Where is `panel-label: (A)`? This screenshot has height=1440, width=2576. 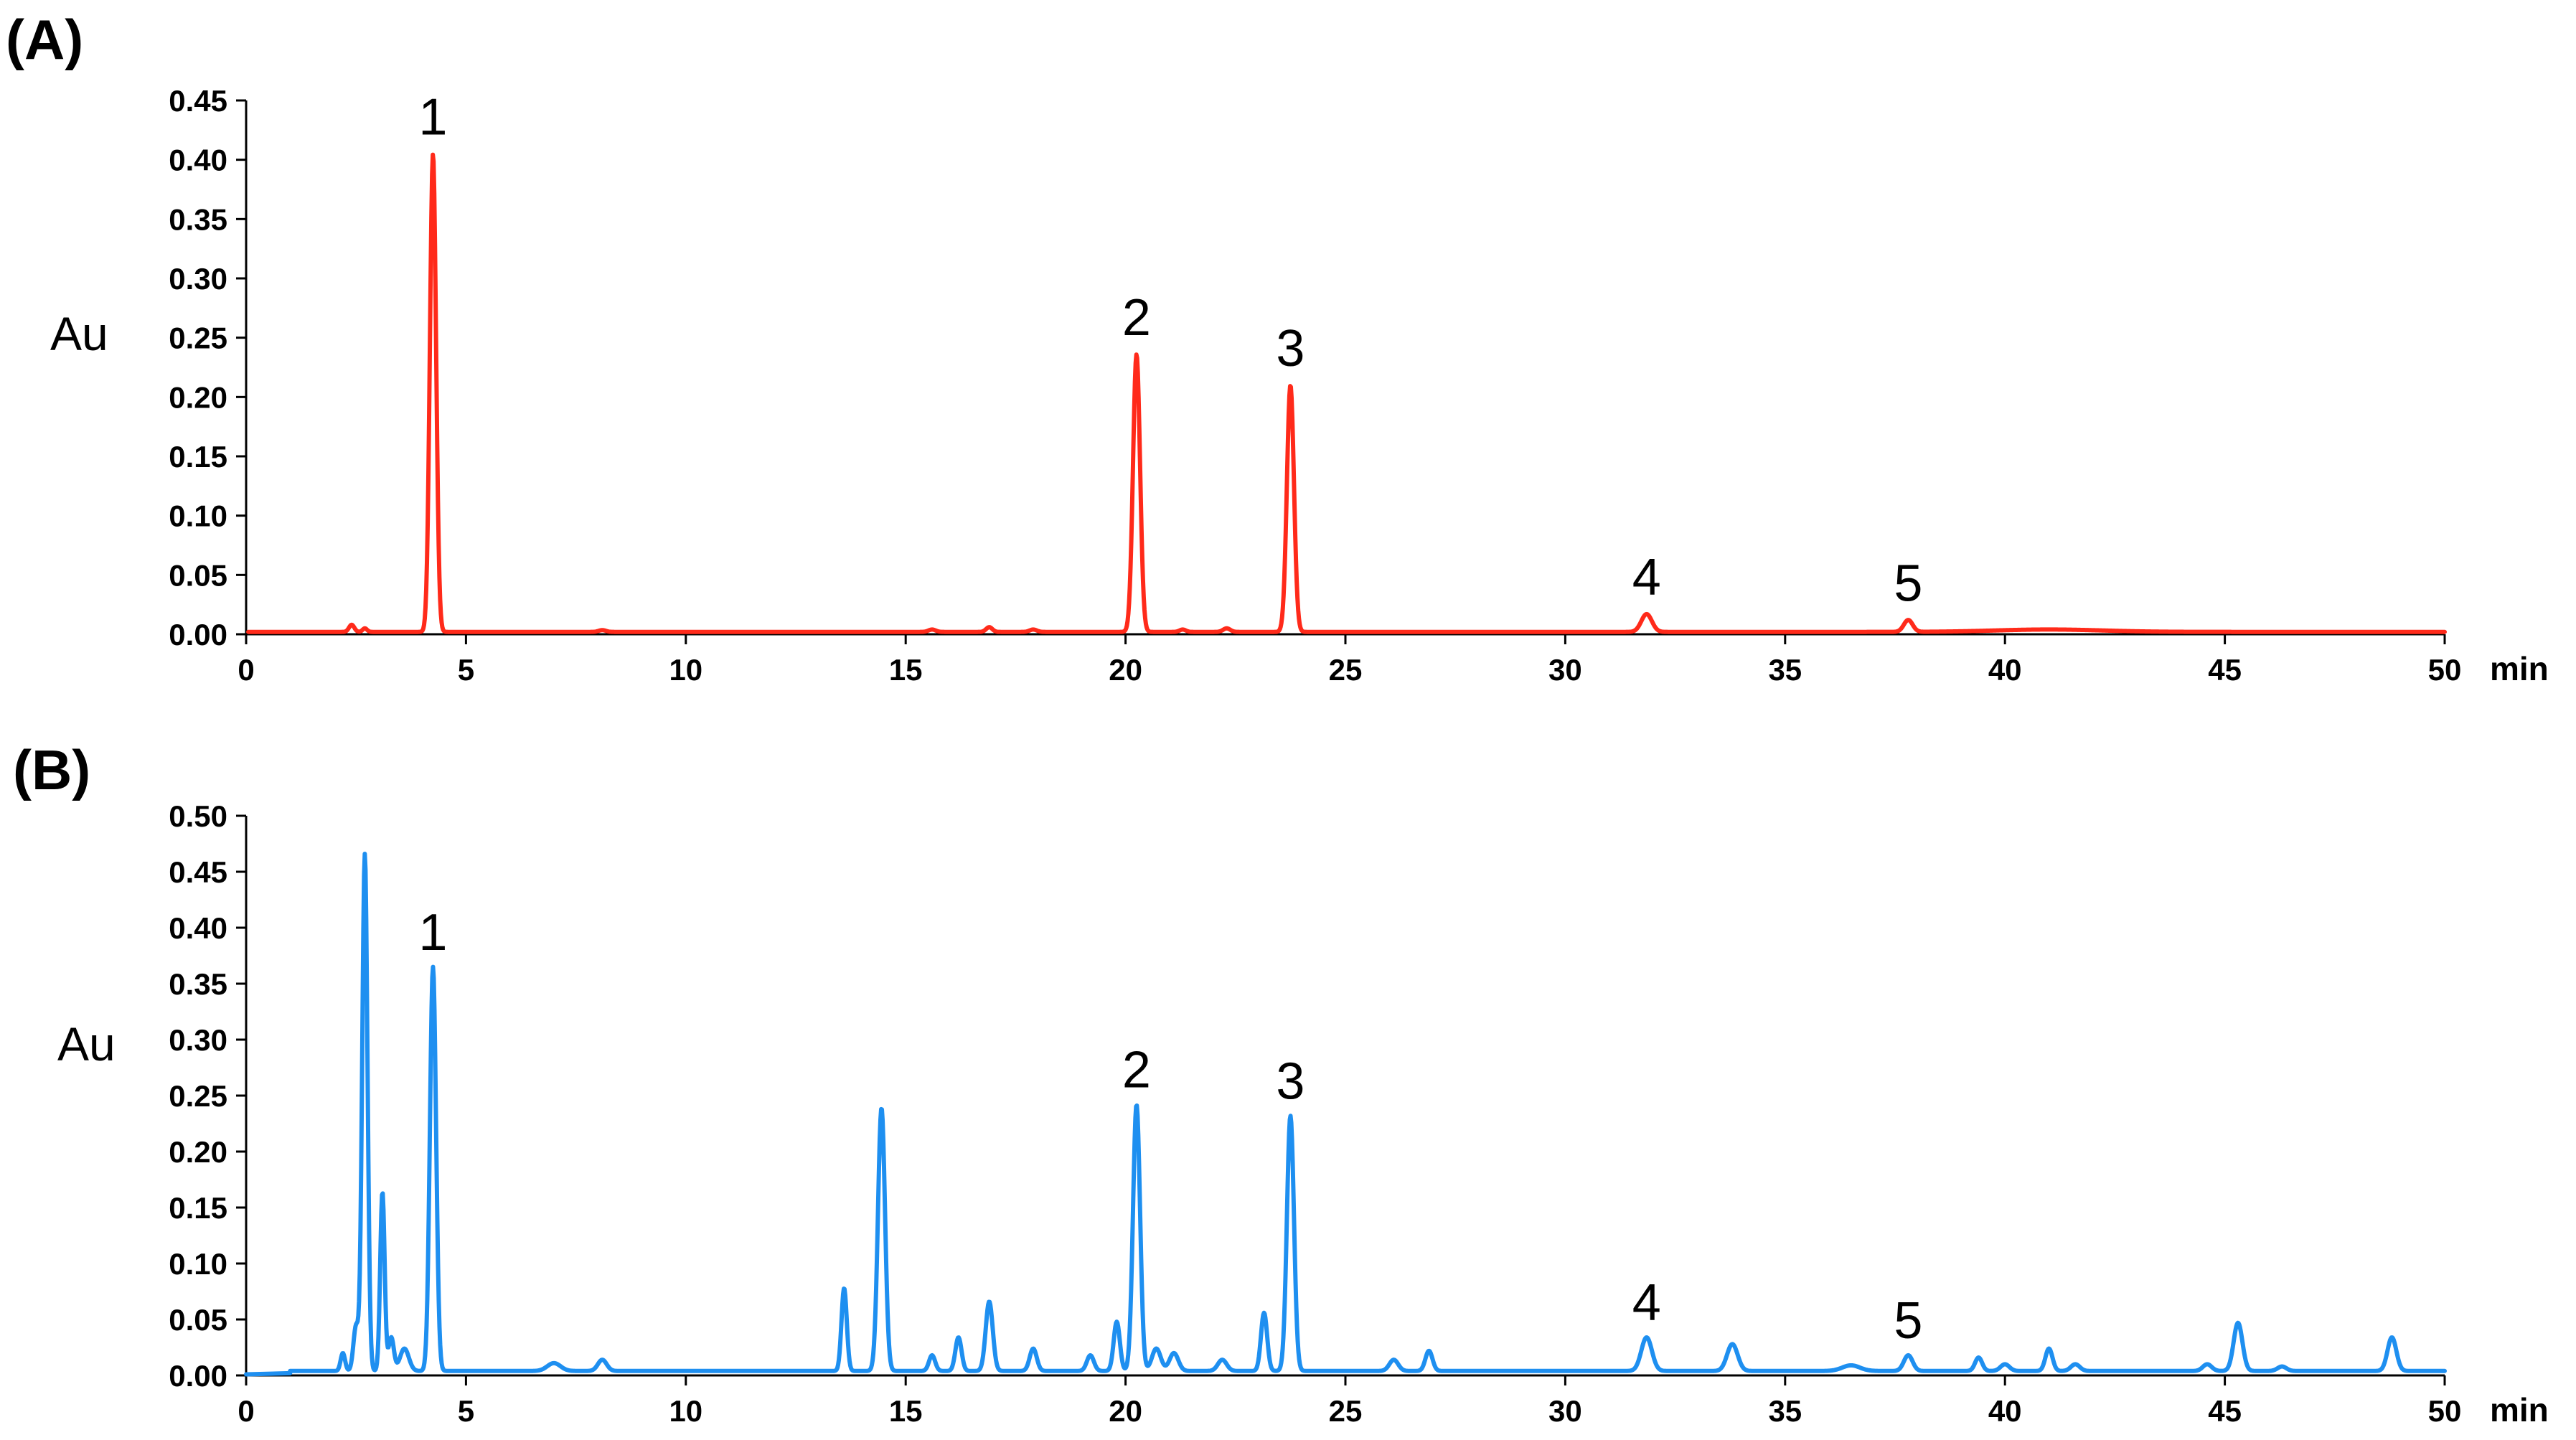
panel-label: (A) is located at coordinates (44, 39).